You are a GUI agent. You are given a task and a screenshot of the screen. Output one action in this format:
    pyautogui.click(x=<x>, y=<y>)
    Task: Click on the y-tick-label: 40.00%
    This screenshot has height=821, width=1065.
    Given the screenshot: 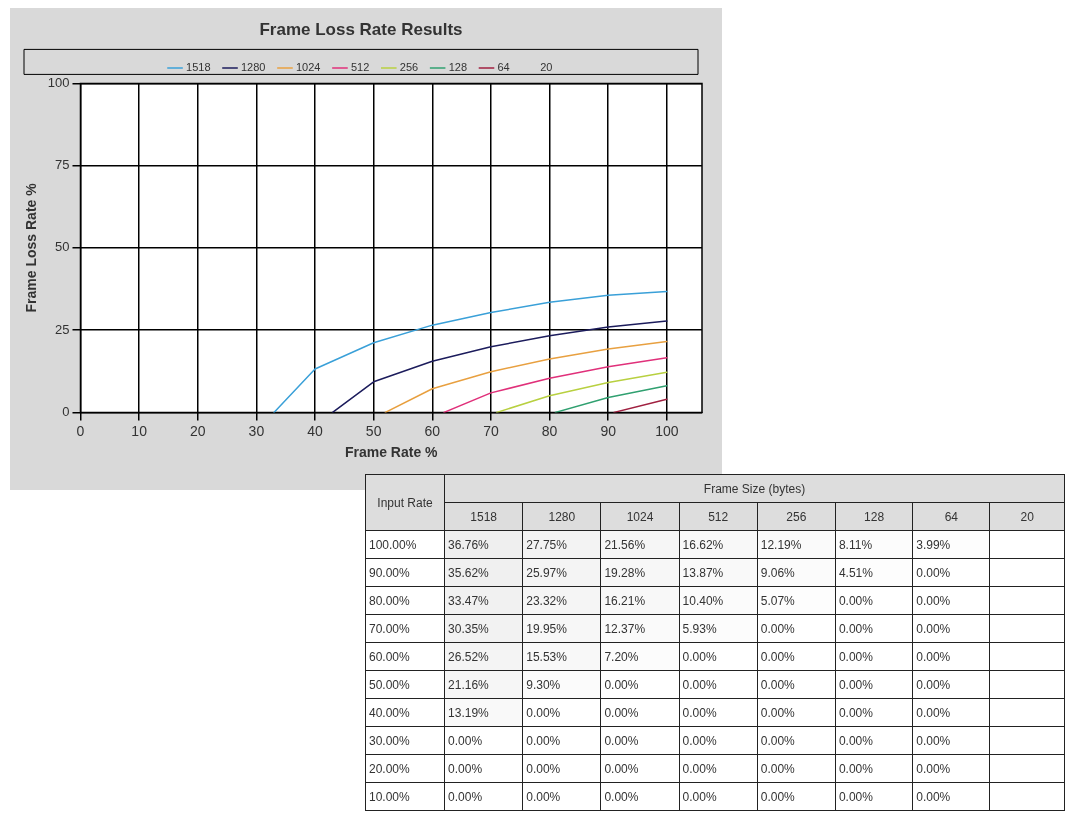 What is the action you would take?
    pyautogui.click(x=405, y=712)
    